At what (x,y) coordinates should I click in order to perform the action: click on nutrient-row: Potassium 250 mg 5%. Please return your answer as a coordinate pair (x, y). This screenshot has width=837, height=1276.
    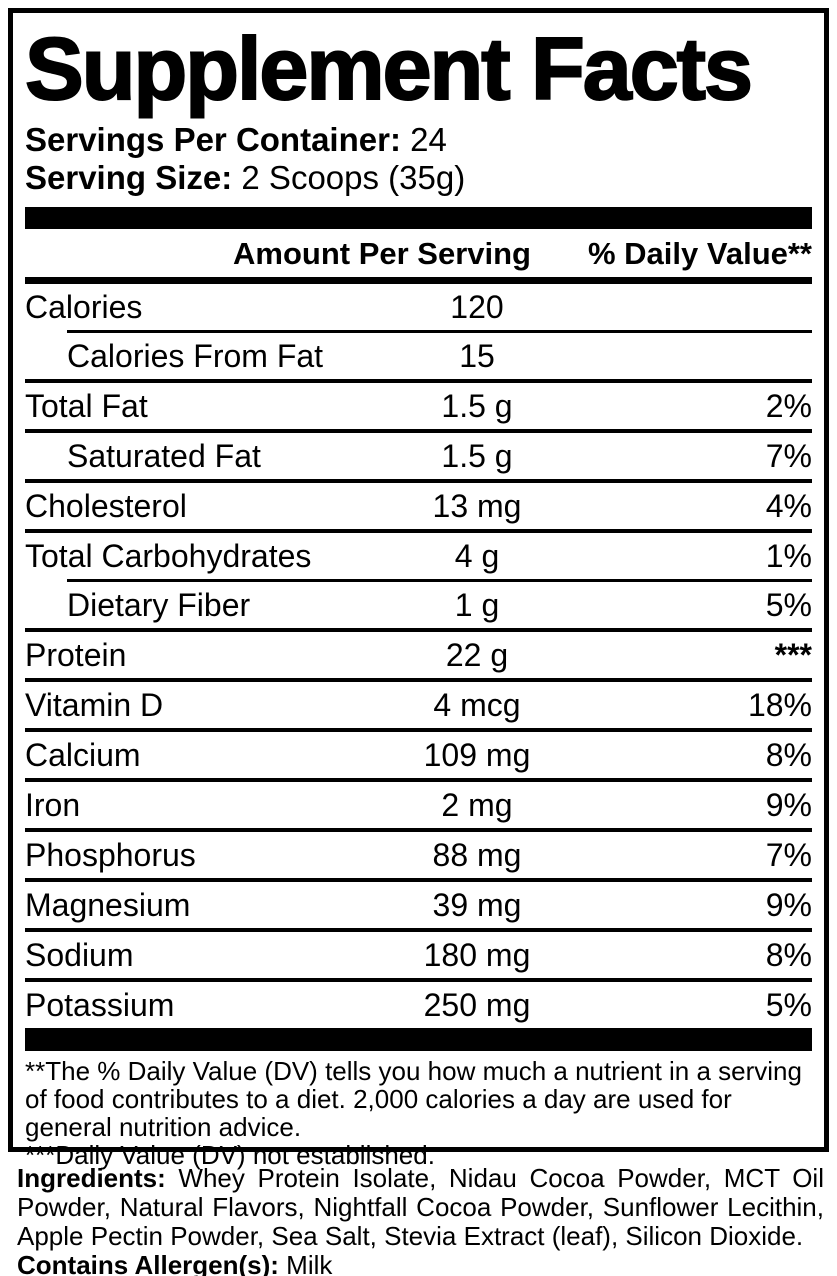
    Looking at the image, I should click on (418, 1003).